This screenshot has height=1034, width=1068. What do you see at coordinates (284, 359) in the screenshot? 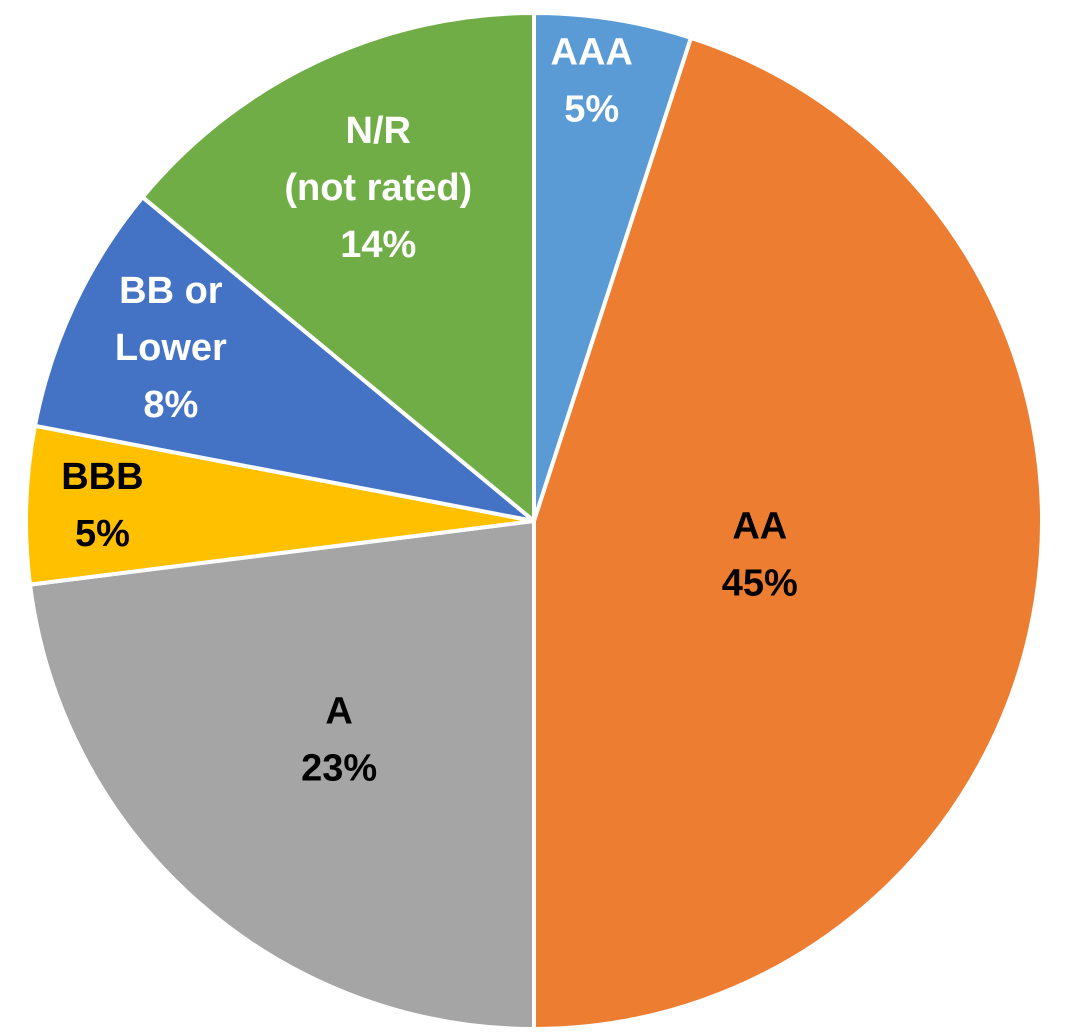
I see `pie-slice-bb-or-lower` at bounding box center [284, 359].